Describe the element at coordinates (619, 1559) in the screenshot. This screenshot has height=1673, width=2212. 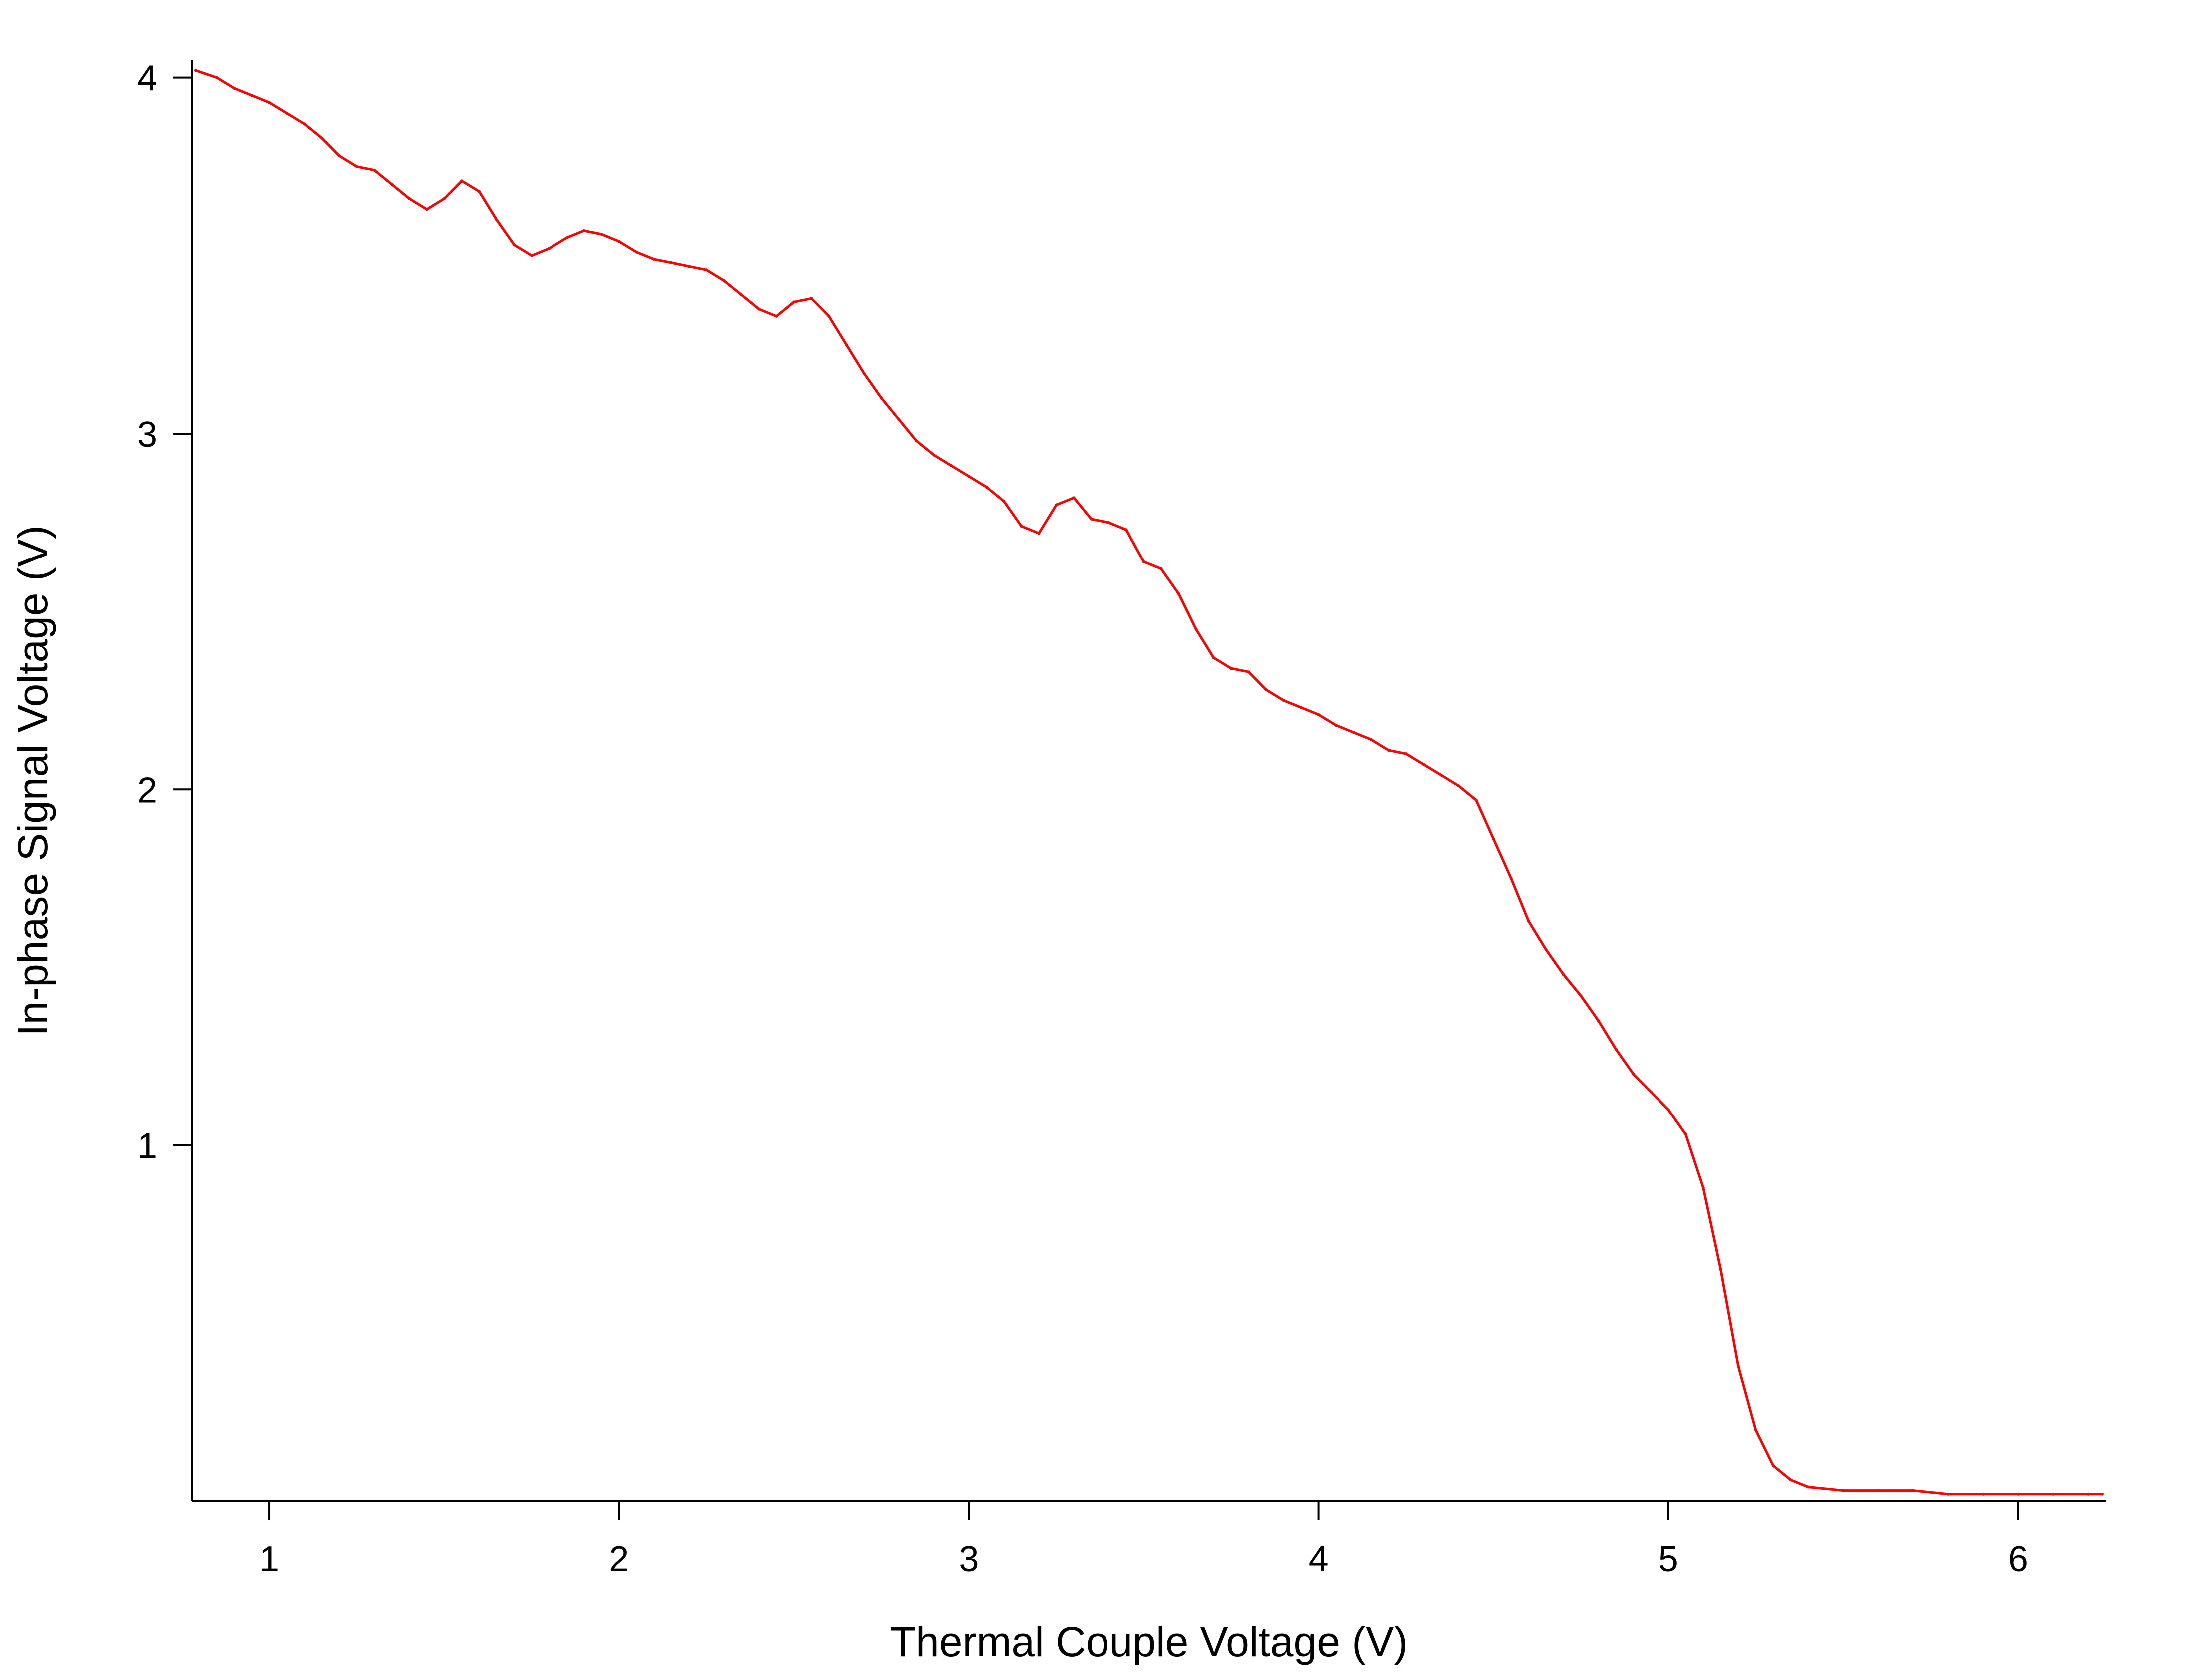
I see `x-tick-label: 2` at that location.